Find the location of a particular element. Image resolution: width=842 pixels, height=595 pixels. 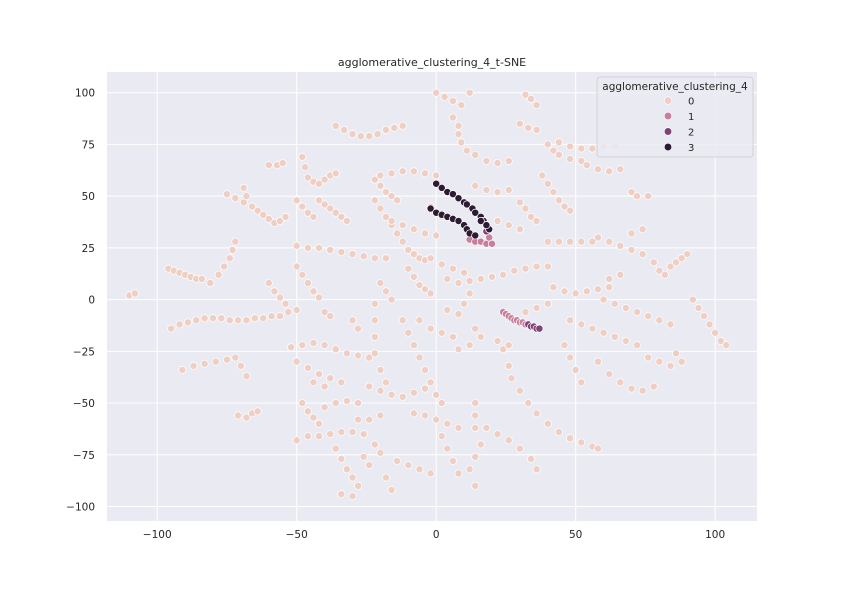

x-tick-label: −50 is located at coordinates (297, 535).